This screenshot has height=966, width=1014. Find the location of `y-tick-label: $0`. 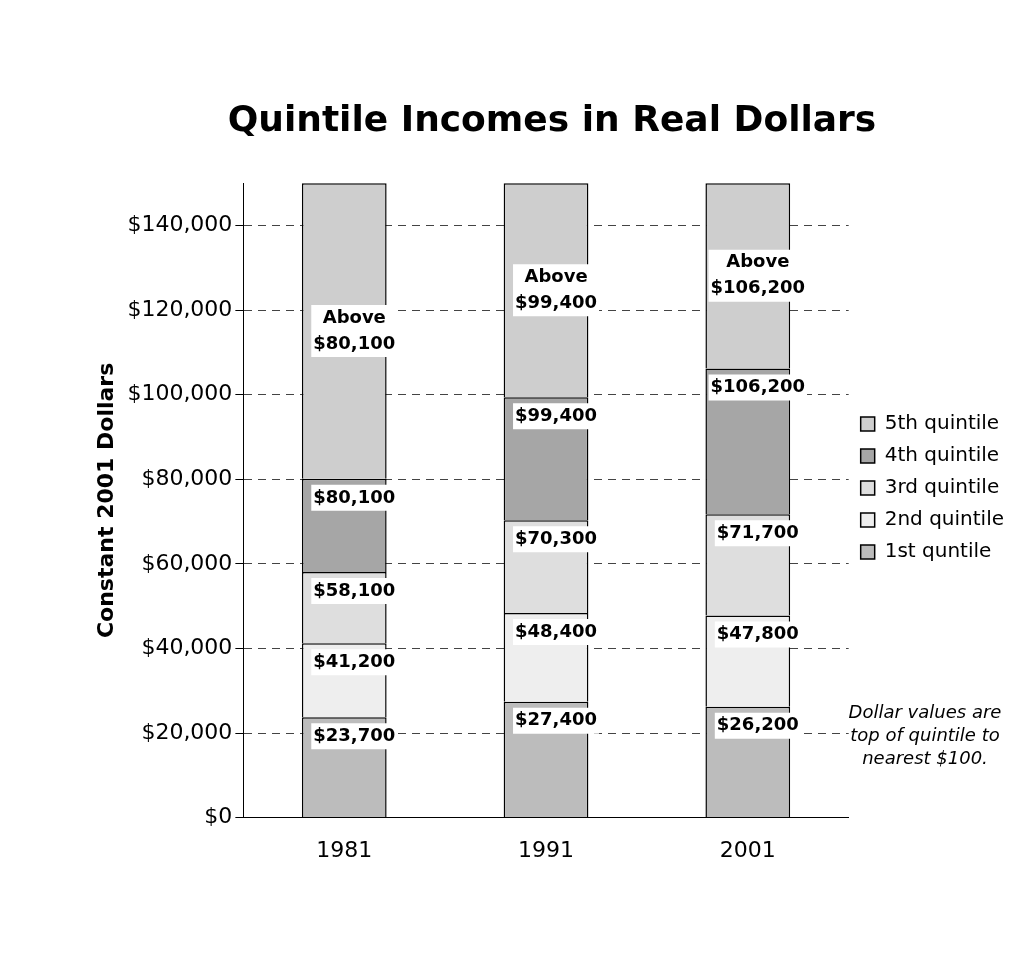

y-tick-label: $0 is located at coordinates (218, 816).